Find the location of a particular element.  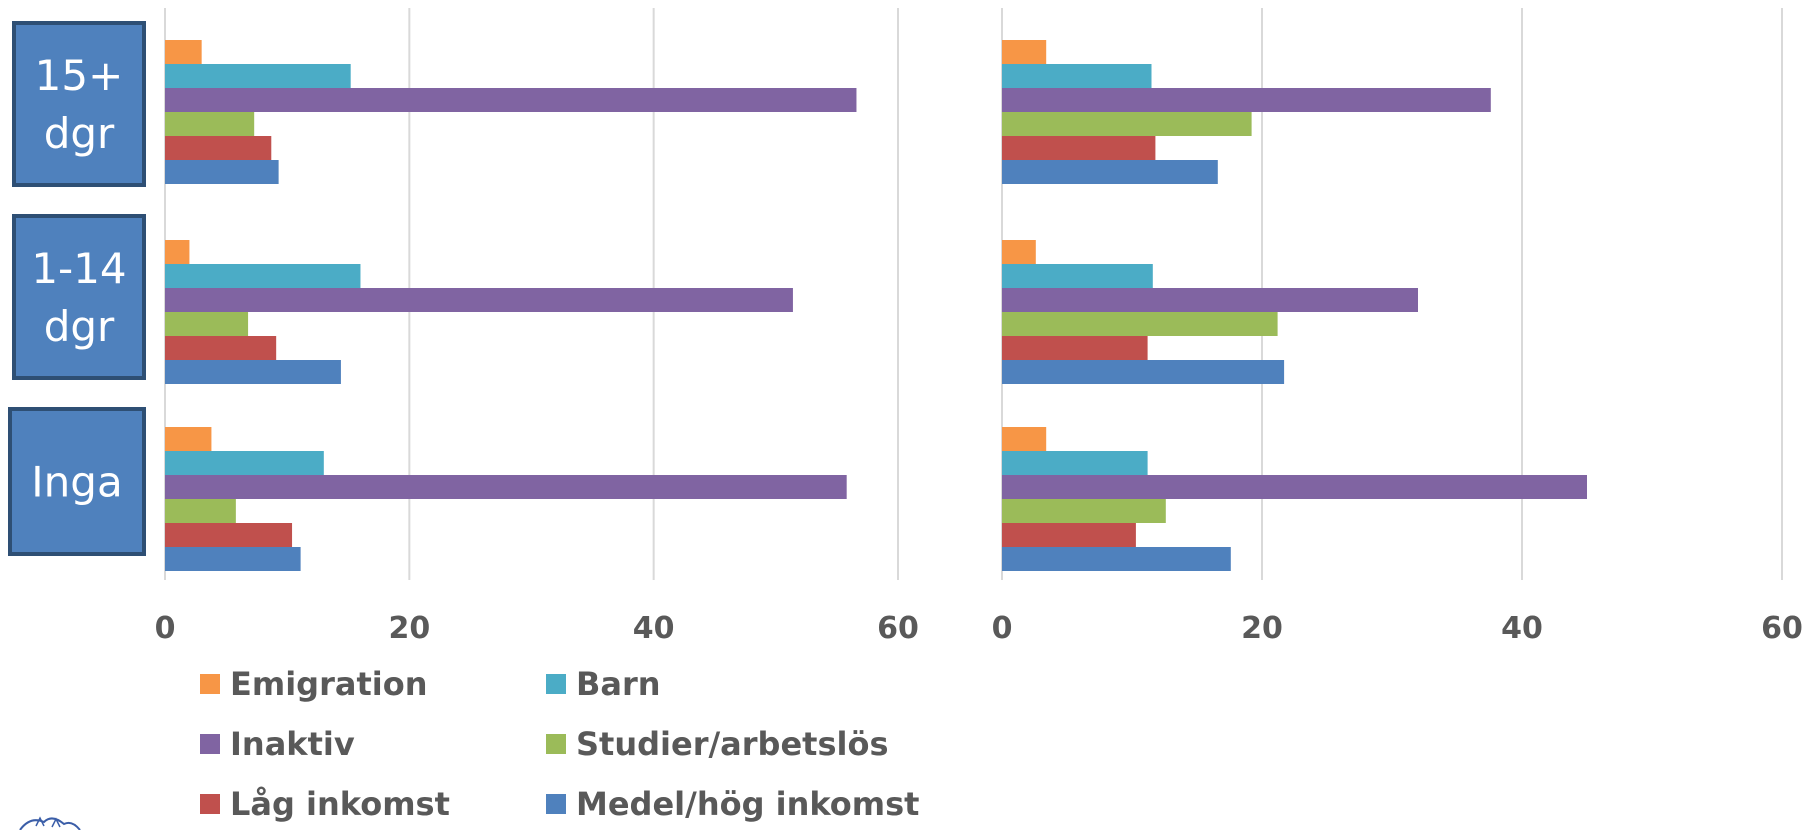

legend-label: Inaktiv is located at coordinates (292, 744).